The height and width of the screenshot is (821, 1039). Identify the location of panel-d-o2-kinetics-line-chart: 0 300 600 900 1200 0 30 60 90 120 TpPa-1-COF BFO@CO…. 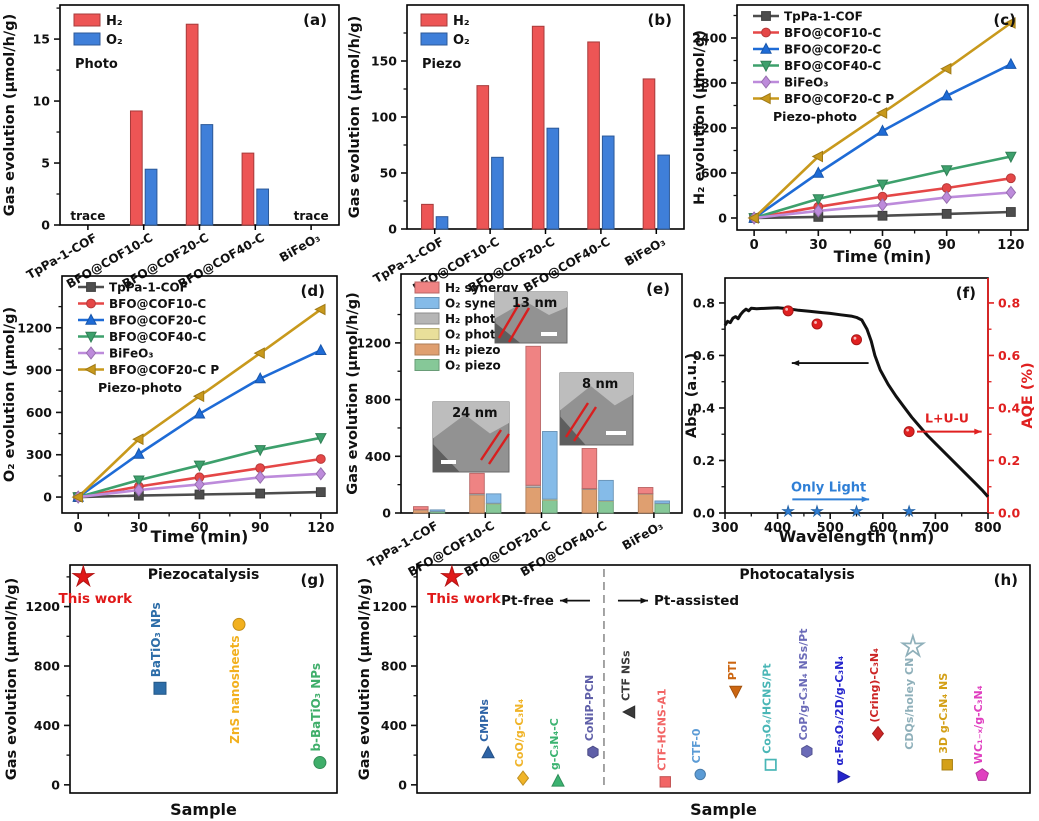
(172, 408).